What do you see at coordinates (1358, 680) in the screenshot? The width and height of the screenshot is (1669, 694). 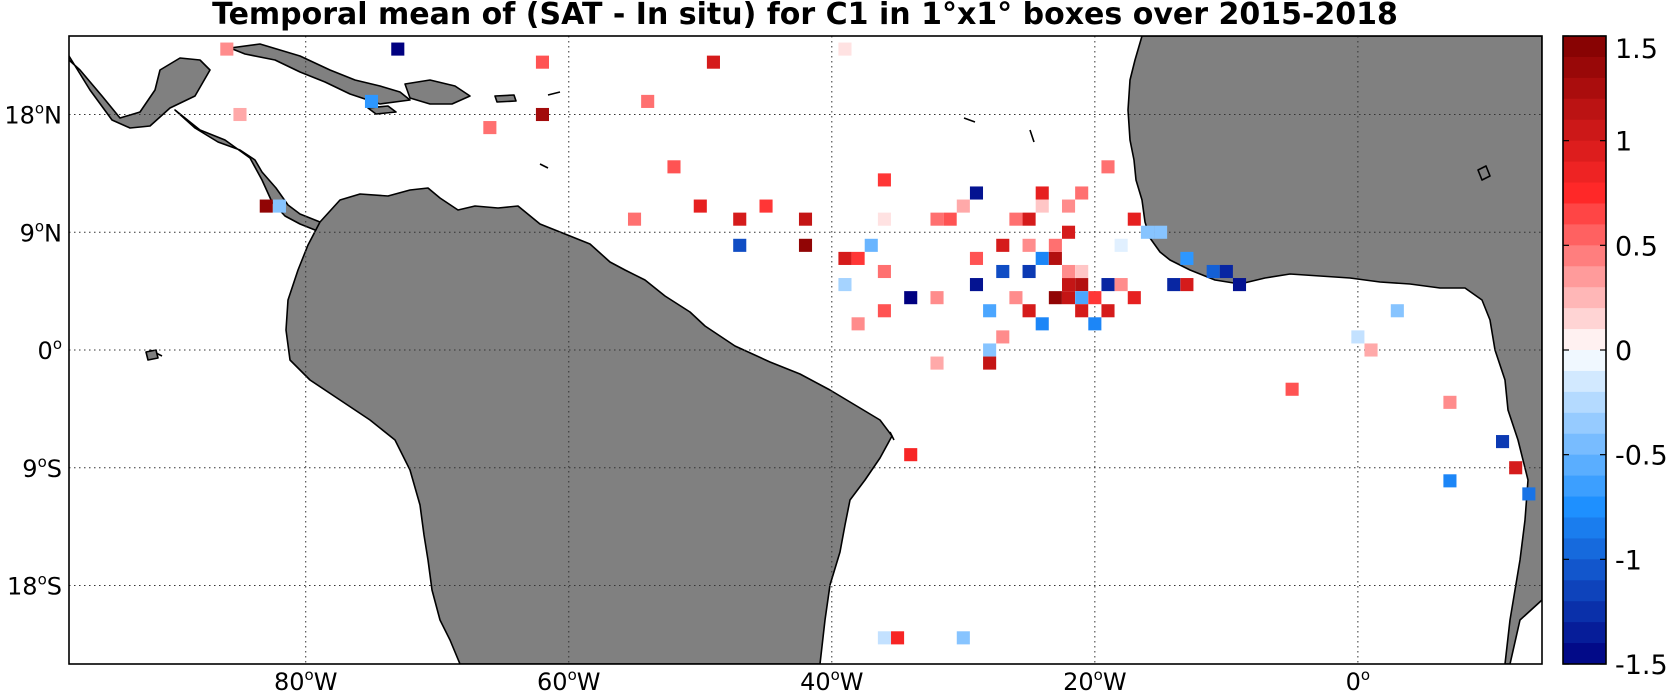 I see `tick-label: 0o` at bounding box center [1358, 680].